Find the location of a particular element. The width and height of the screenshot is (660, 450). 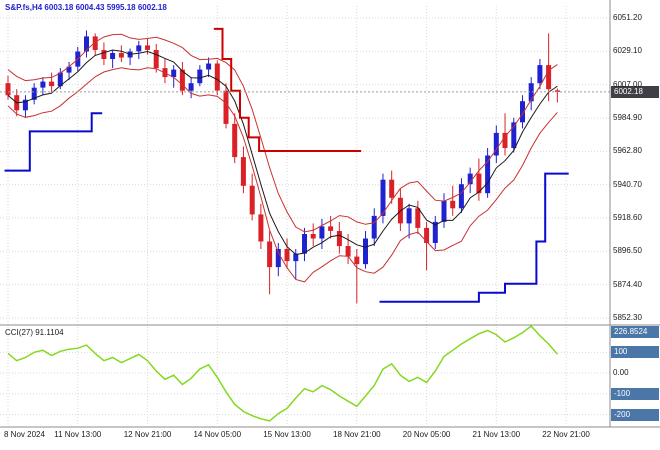

price-axis-label: 5852.30 is located at coordinates (627, 317).